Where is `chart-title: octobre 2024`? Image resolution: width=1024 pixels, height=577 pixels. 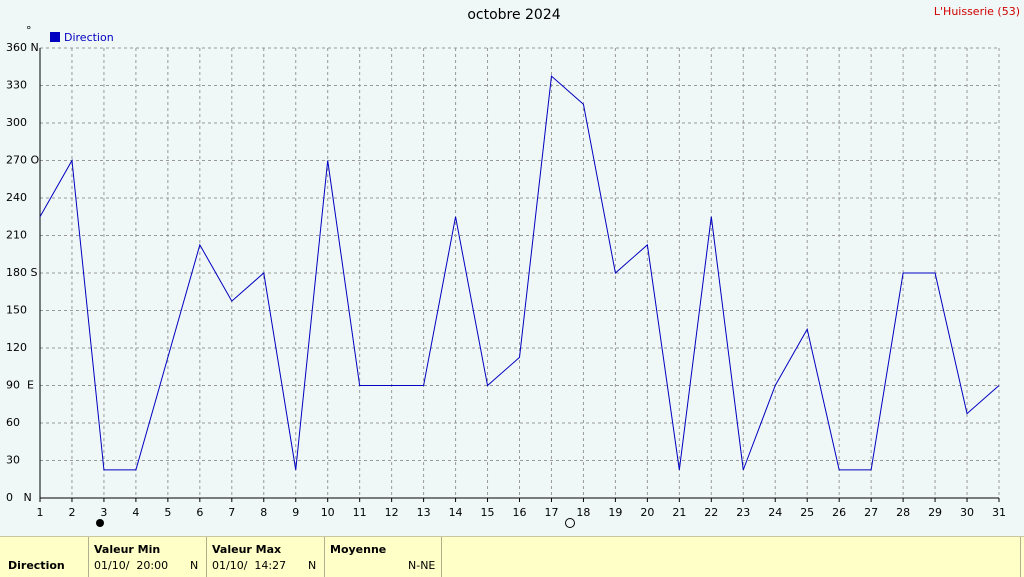
chart-title: octobre 2024 is located at coordinates (513, 15).